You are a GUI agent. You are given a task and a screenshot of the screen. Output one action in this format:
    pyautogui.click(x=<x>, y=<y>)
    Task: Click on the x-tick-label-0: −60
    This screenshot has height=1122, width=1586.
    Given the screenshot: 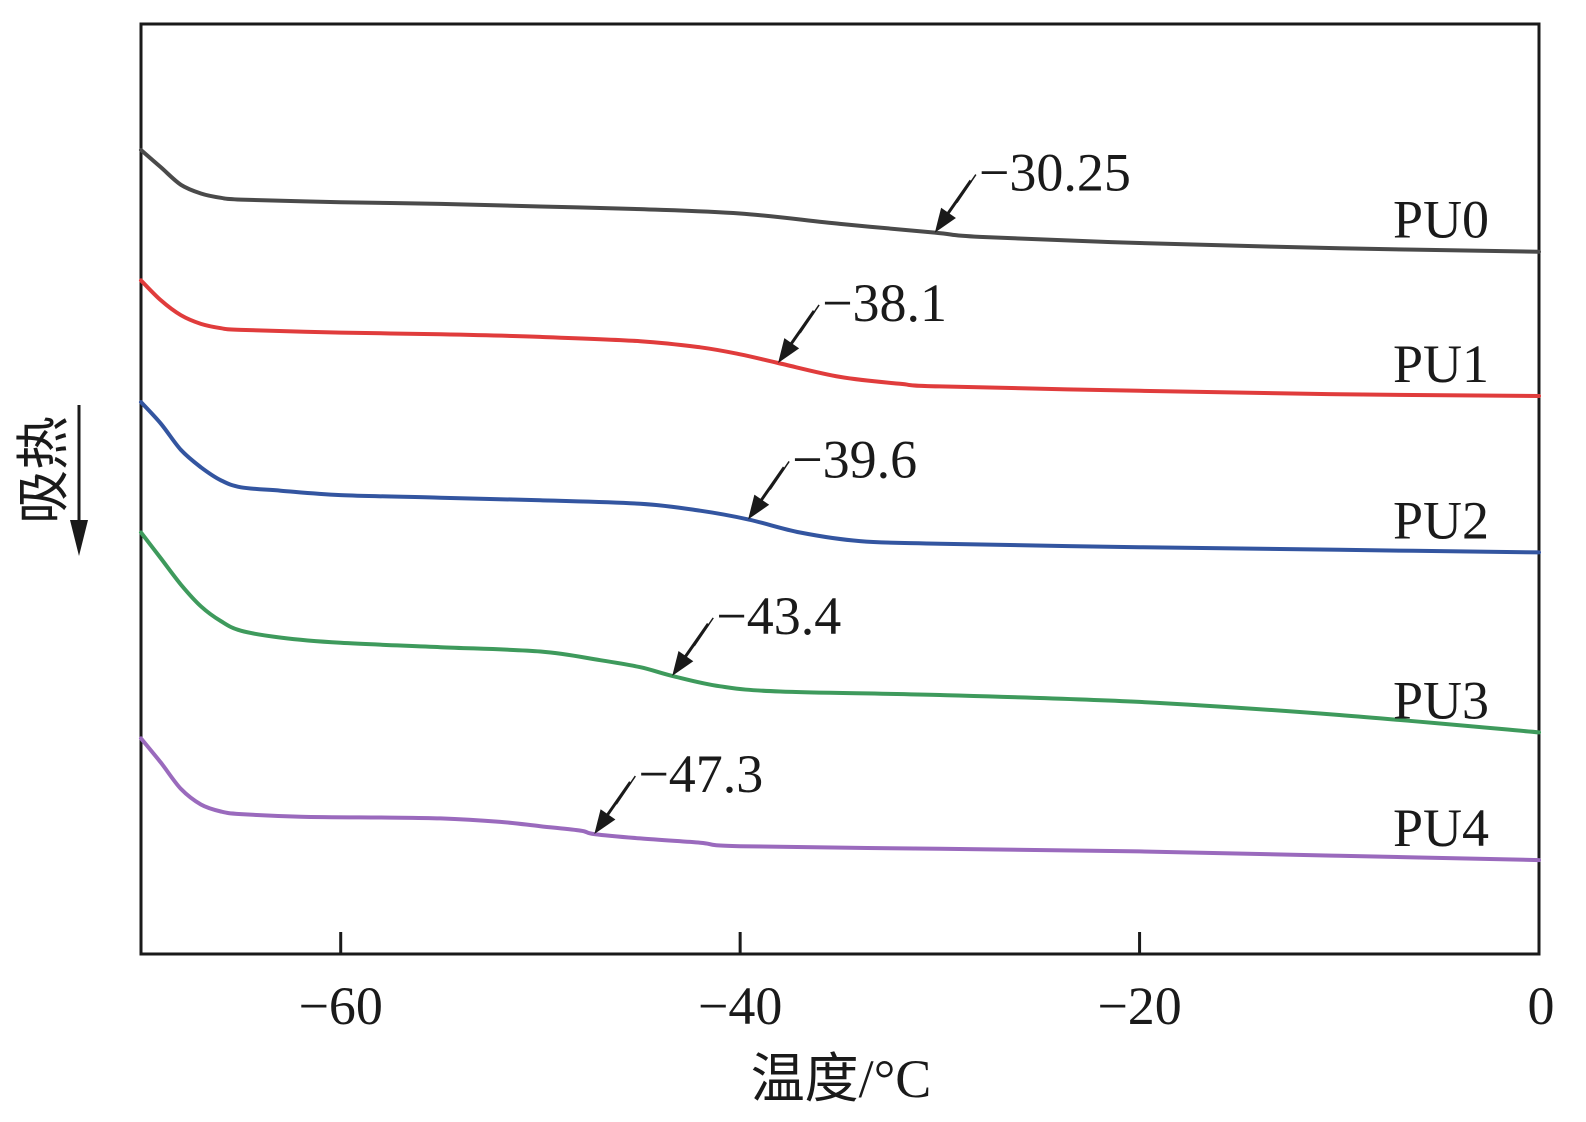 What is the action you would take?
    pyautogui.click(x=340, y=1006)
    